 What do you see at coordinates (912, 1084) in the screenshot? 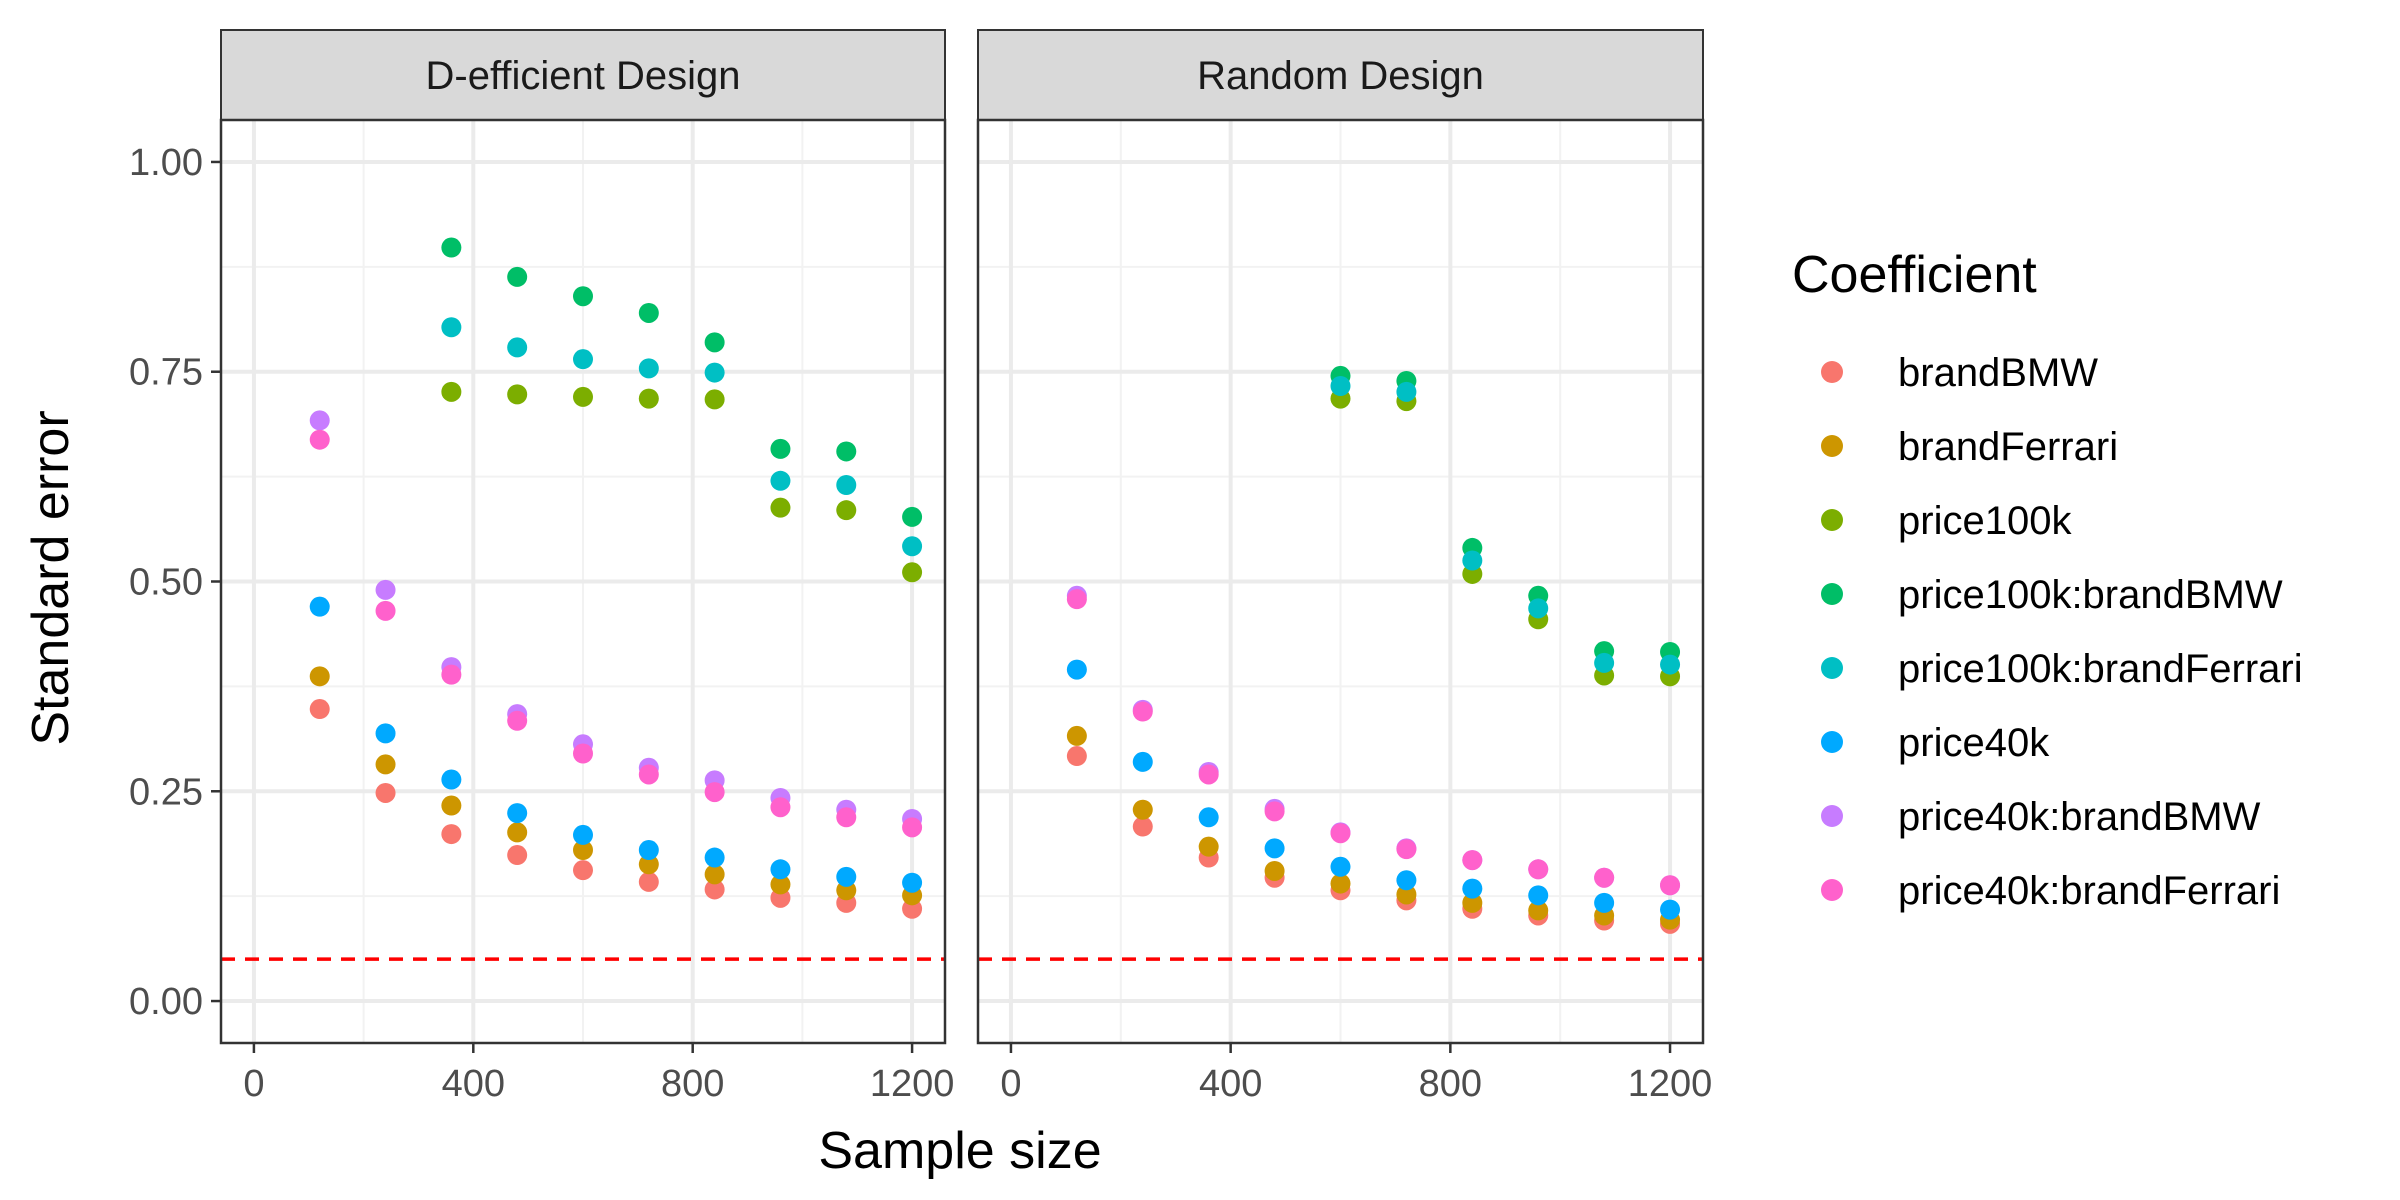
I see `x-tick-label: 1200` at bounding box center [912, 1084].